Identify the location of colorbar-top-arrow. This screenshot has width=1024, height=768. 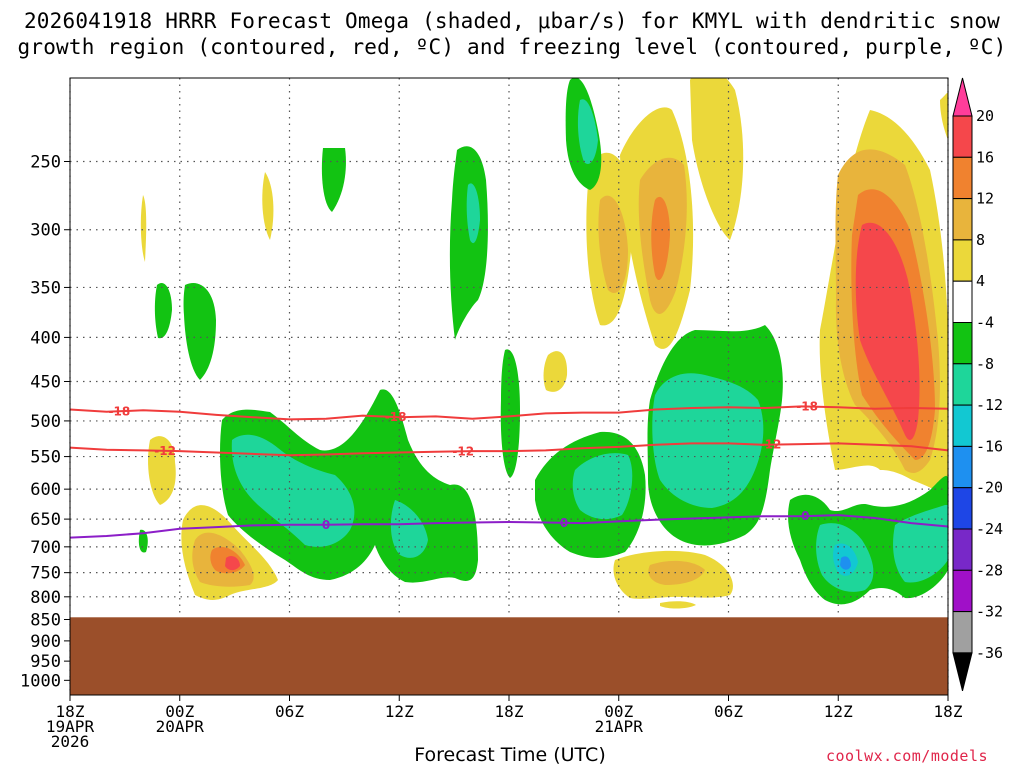
(962, 97).